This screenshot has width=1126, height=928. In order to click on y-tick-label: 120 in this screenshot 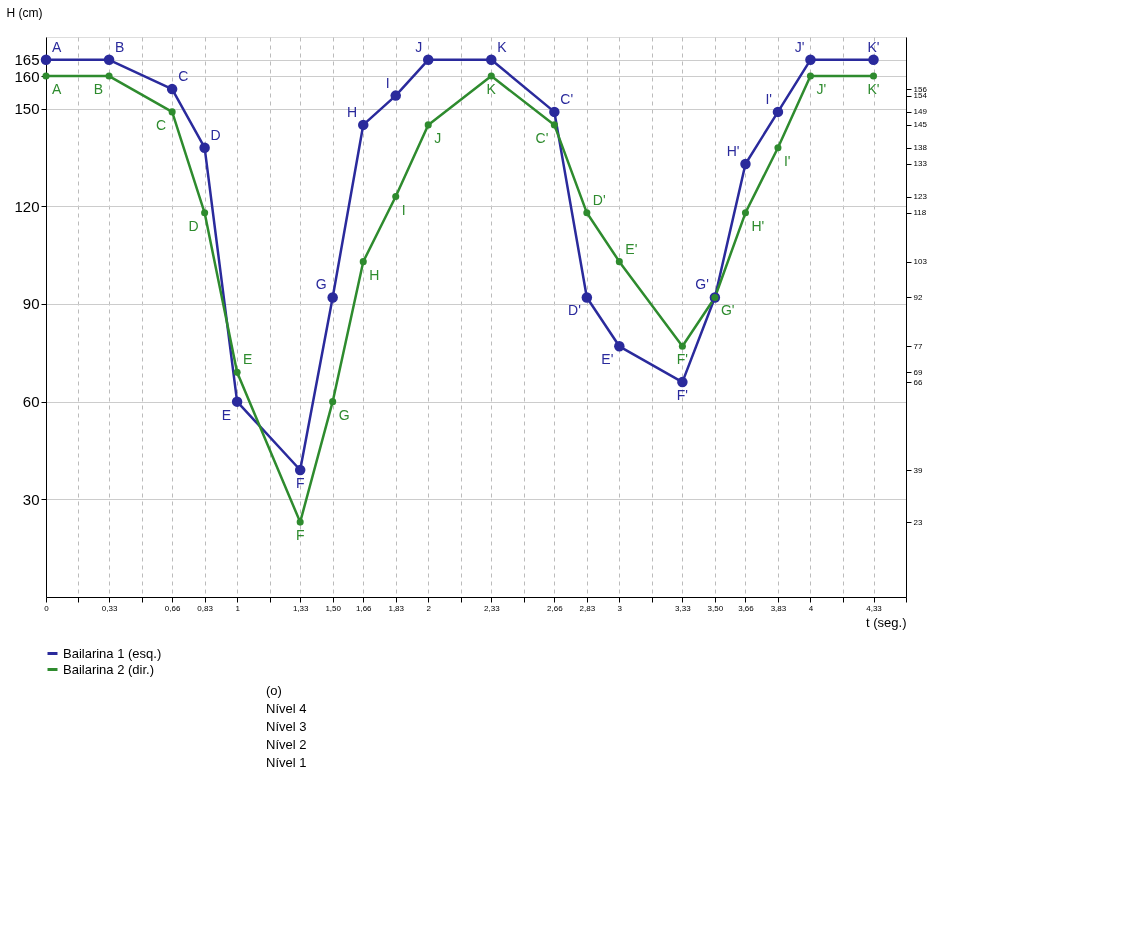, I will do `click(27, 206)`.